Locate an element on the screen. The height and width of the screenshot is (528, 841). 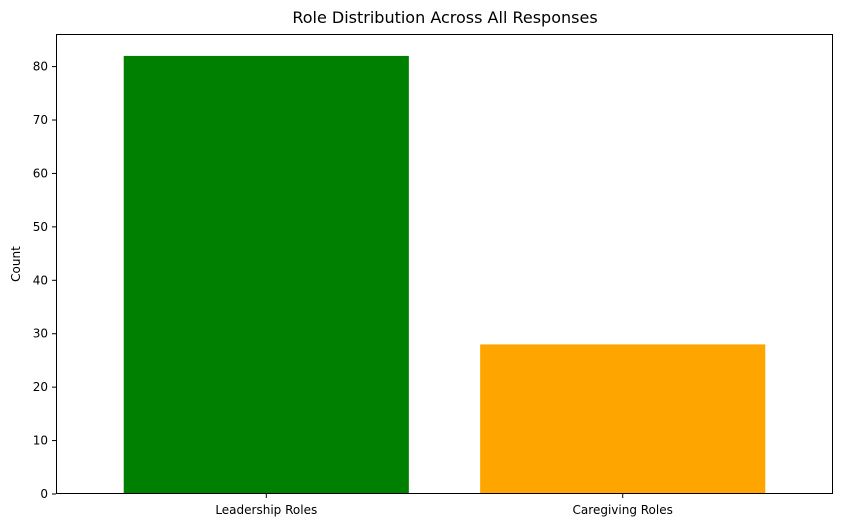
y-tick-label: 20 is located at coordinates (40, 387).